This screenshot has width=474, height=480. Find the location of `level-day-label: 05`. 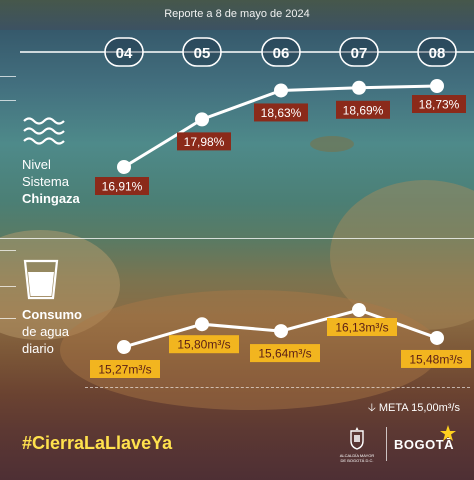

level-day-label: 05 is located at coordinates (202, 53).